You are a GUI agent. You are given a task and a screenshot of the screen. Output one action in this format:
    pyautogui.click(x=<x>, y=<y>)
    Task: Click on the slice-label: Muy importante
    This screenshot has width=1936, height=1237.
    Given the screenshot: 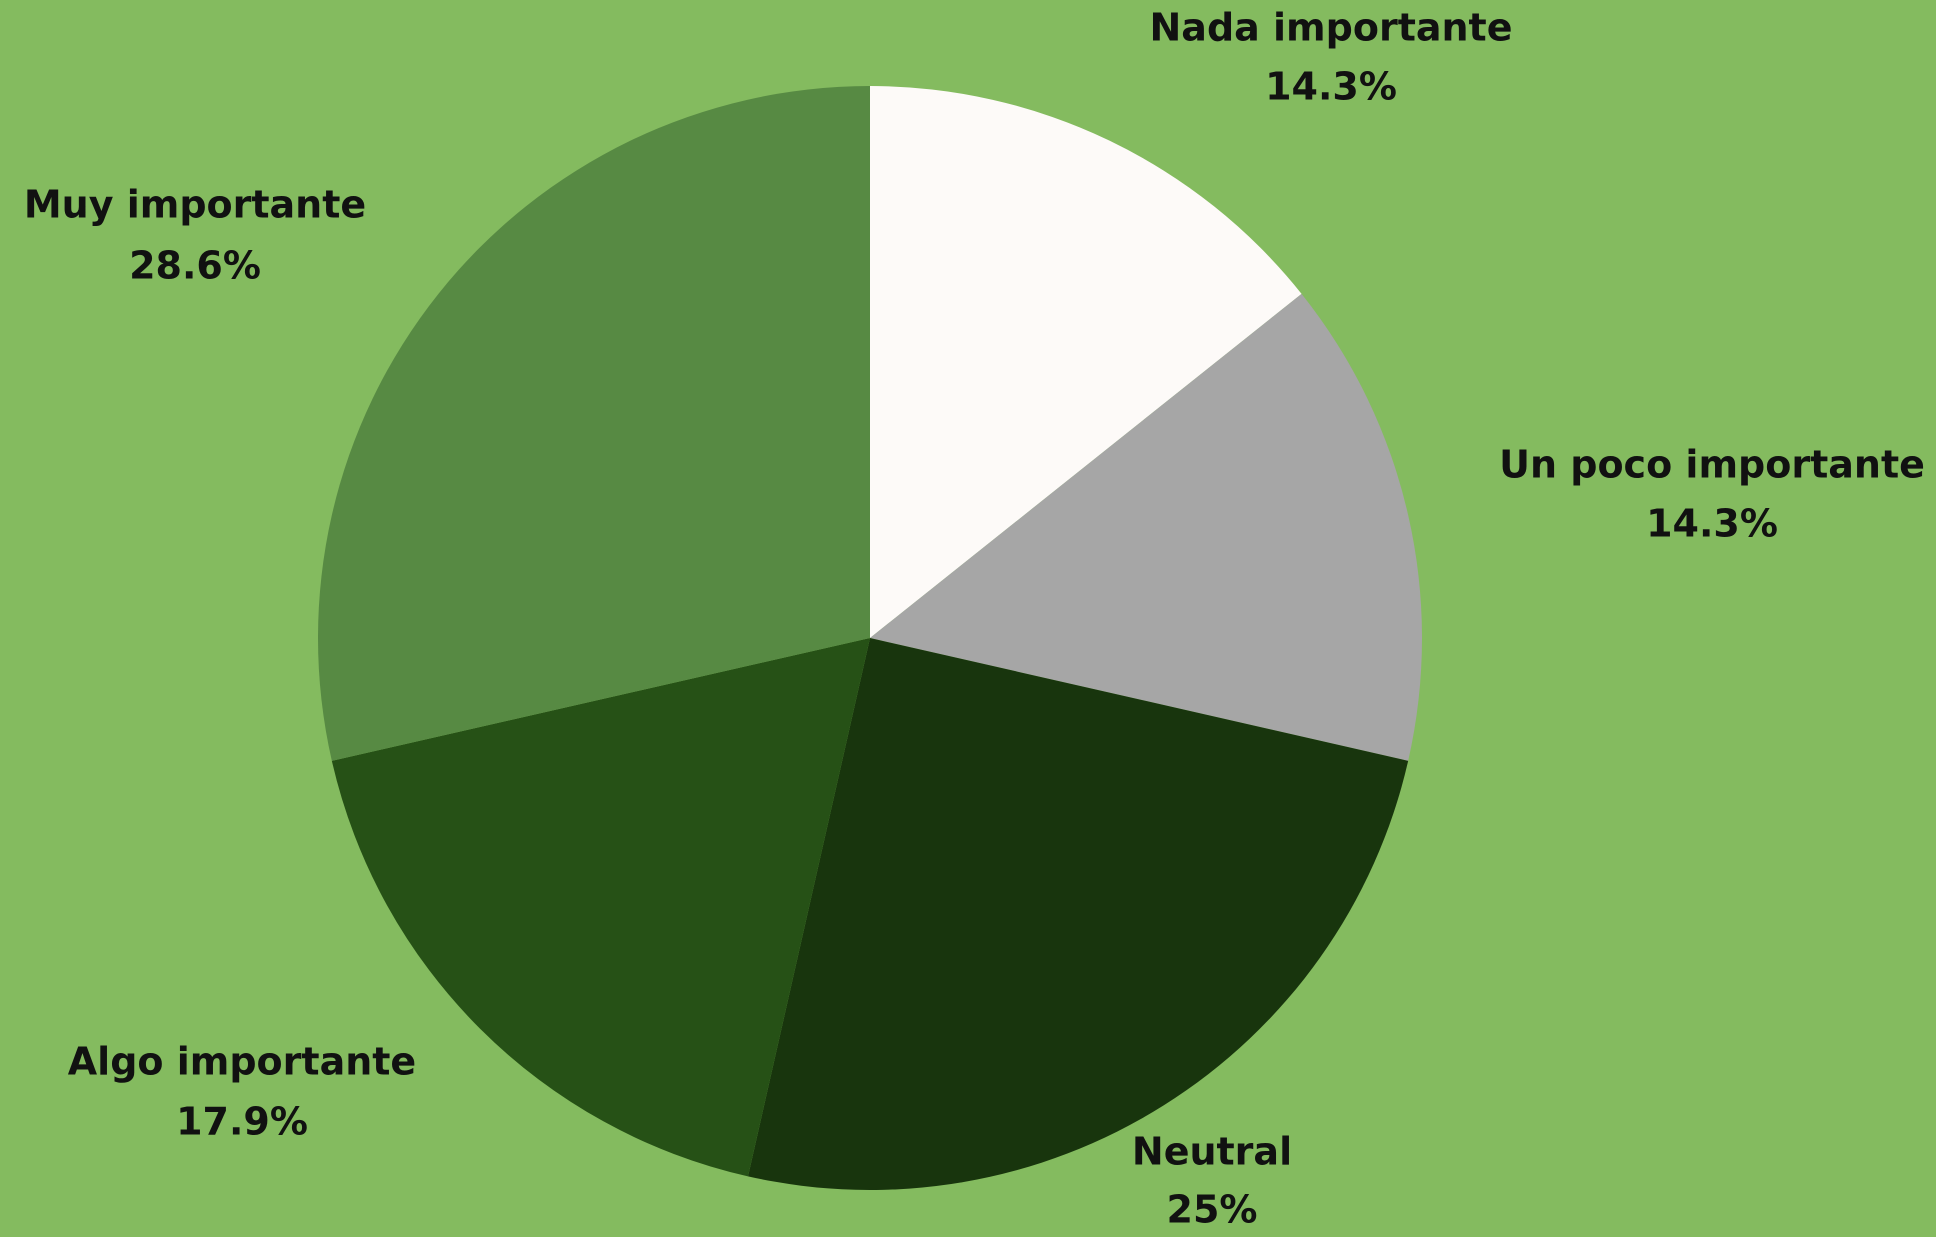 What is the action you would take?
    pyautogui.click(x=195, y=205)
    